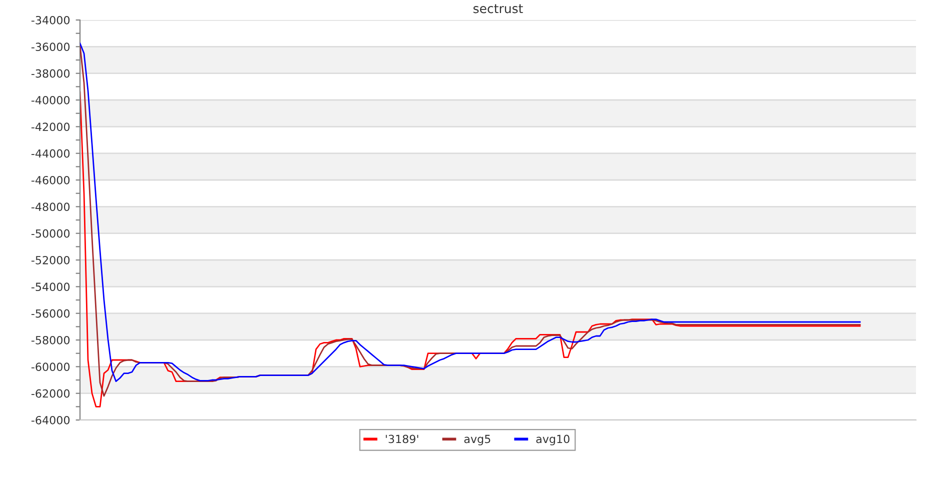 The width and height of the screenshot is (935, 500). I want to click on legend-label: avg10, so click(553, 440).